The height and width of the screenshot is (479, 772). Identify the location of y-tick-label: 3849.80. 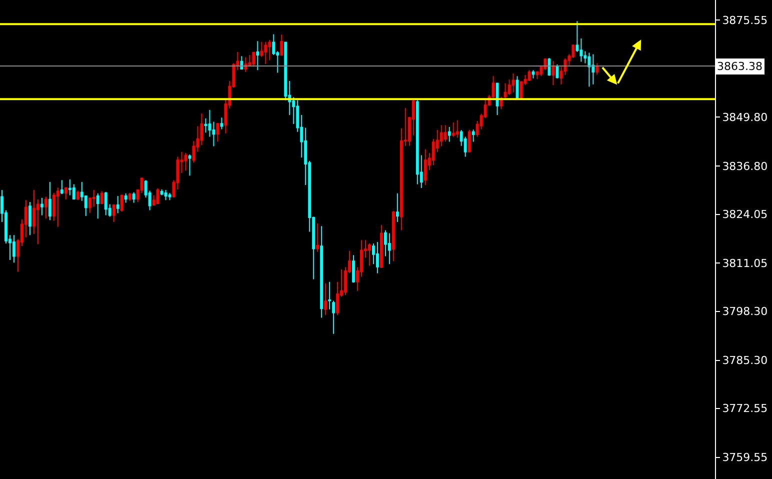
(745, 117).